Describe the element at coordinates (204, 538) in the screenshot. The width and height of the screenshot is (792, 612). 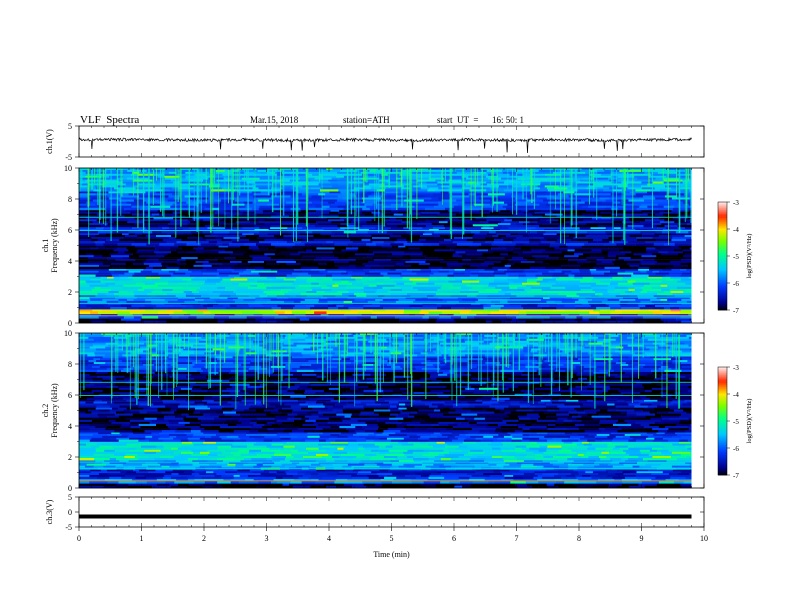
I see `x-tick-label: 2` at that location.